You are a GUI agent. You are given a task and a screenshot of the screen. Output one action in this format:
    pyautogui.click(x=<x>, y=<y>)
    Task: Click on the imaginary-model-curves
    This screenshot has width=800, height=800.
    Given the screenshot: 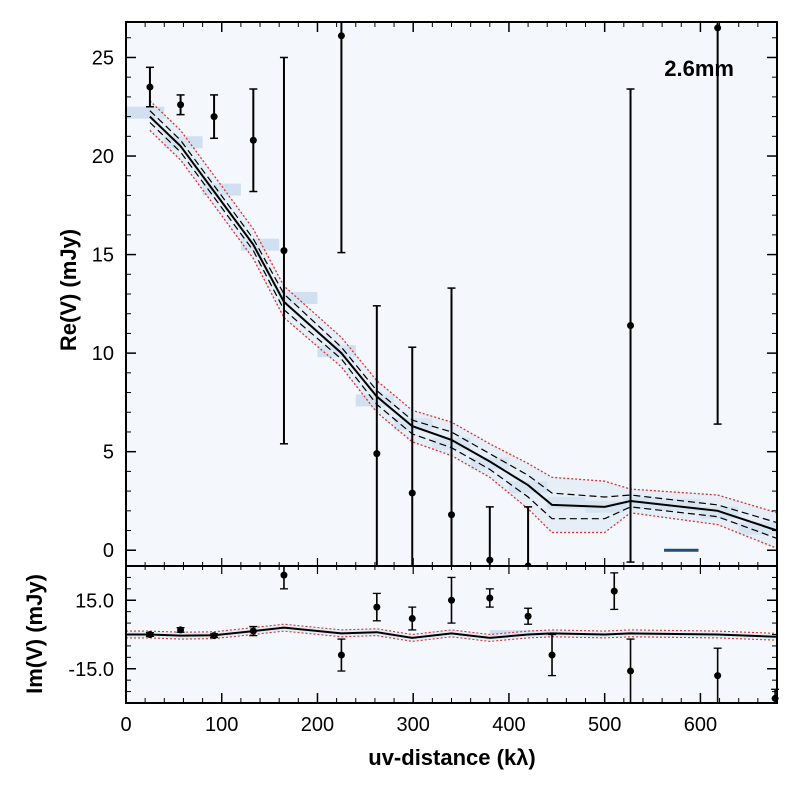 What is the action you would take?
    pyautogui.click(x=452, y=632)
    